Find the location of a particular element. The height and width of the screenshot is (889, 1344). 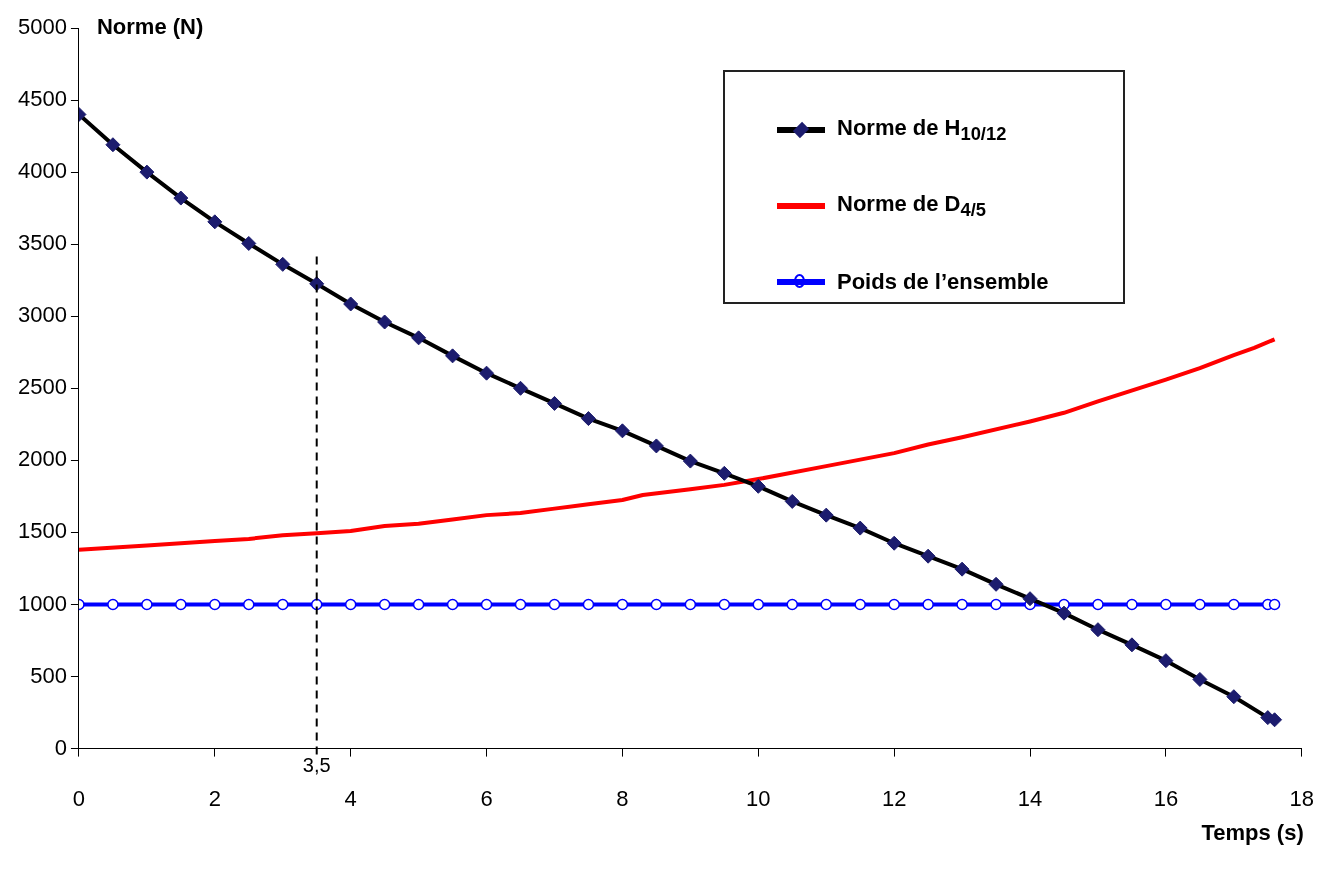

x-tick-label: 10 is located at coordinates (758, 798).